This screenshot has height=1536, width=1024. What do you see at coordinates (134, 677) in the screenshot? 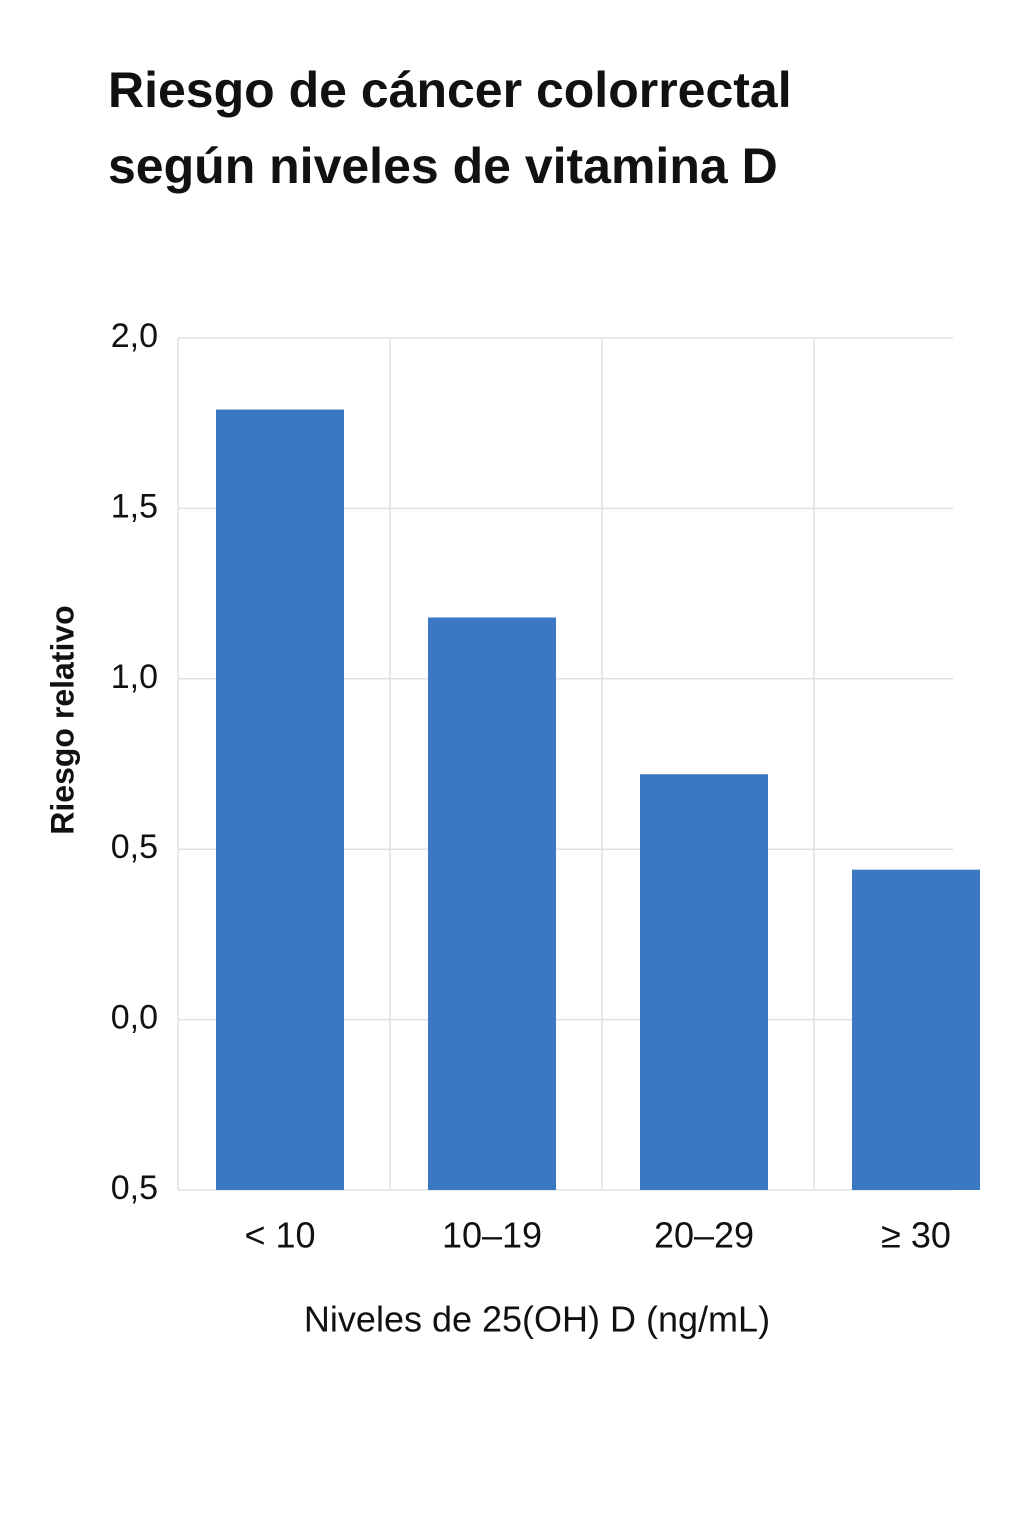
I see `y-tick-label: 1,0` at bounding box center [134, 677].